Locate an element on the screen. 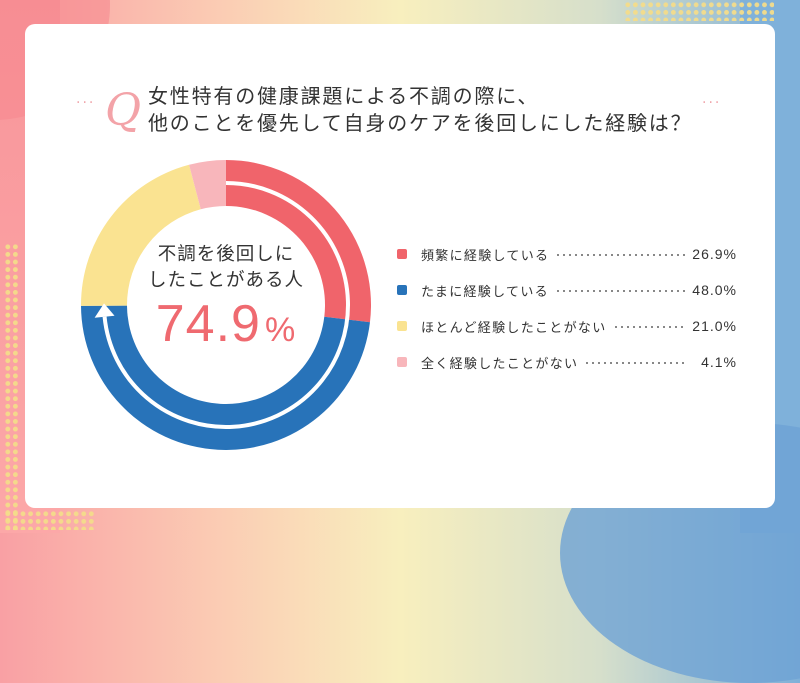 The image size is (800, 683). decorative-dot-pattern-top is located at coordinates (699, 11).